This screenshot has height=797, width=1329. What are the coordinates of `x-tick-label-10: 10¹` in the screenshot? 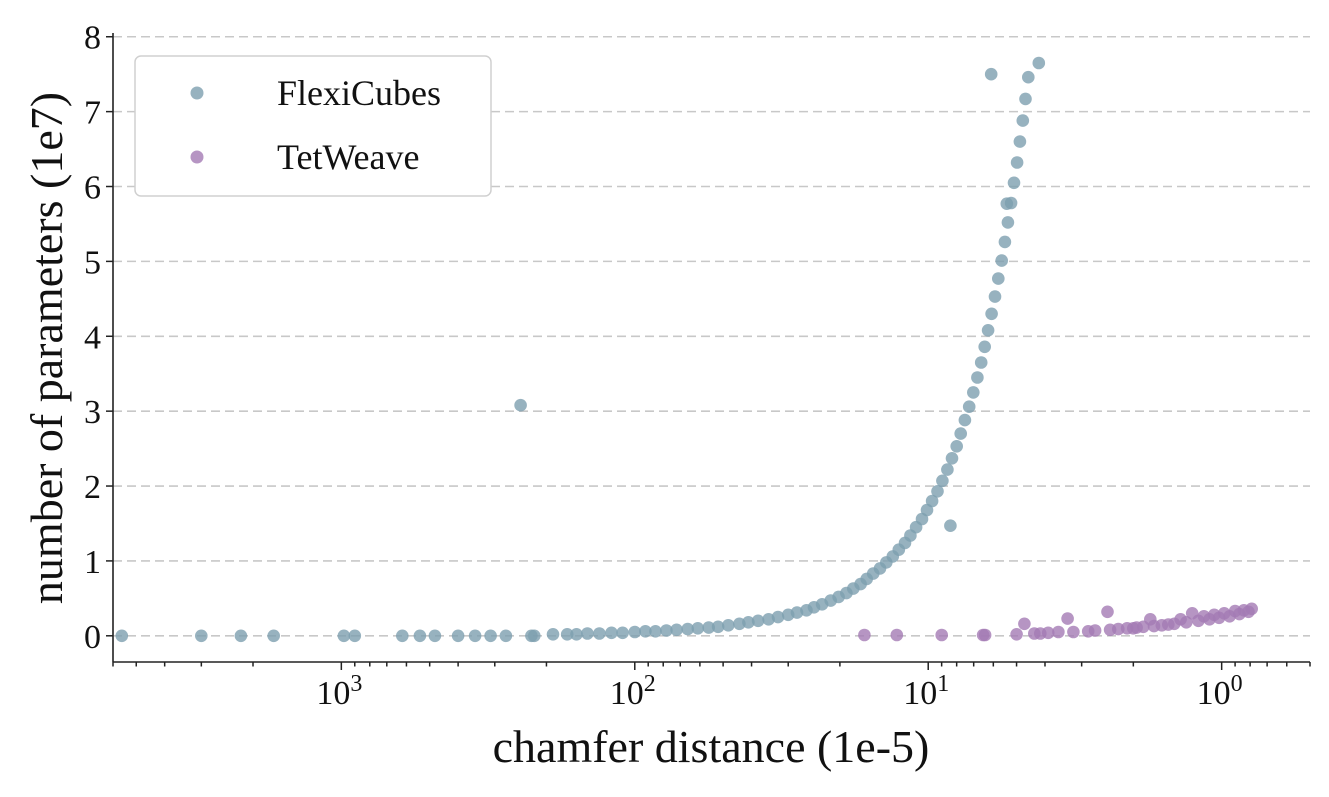 It's located at (926, 691).